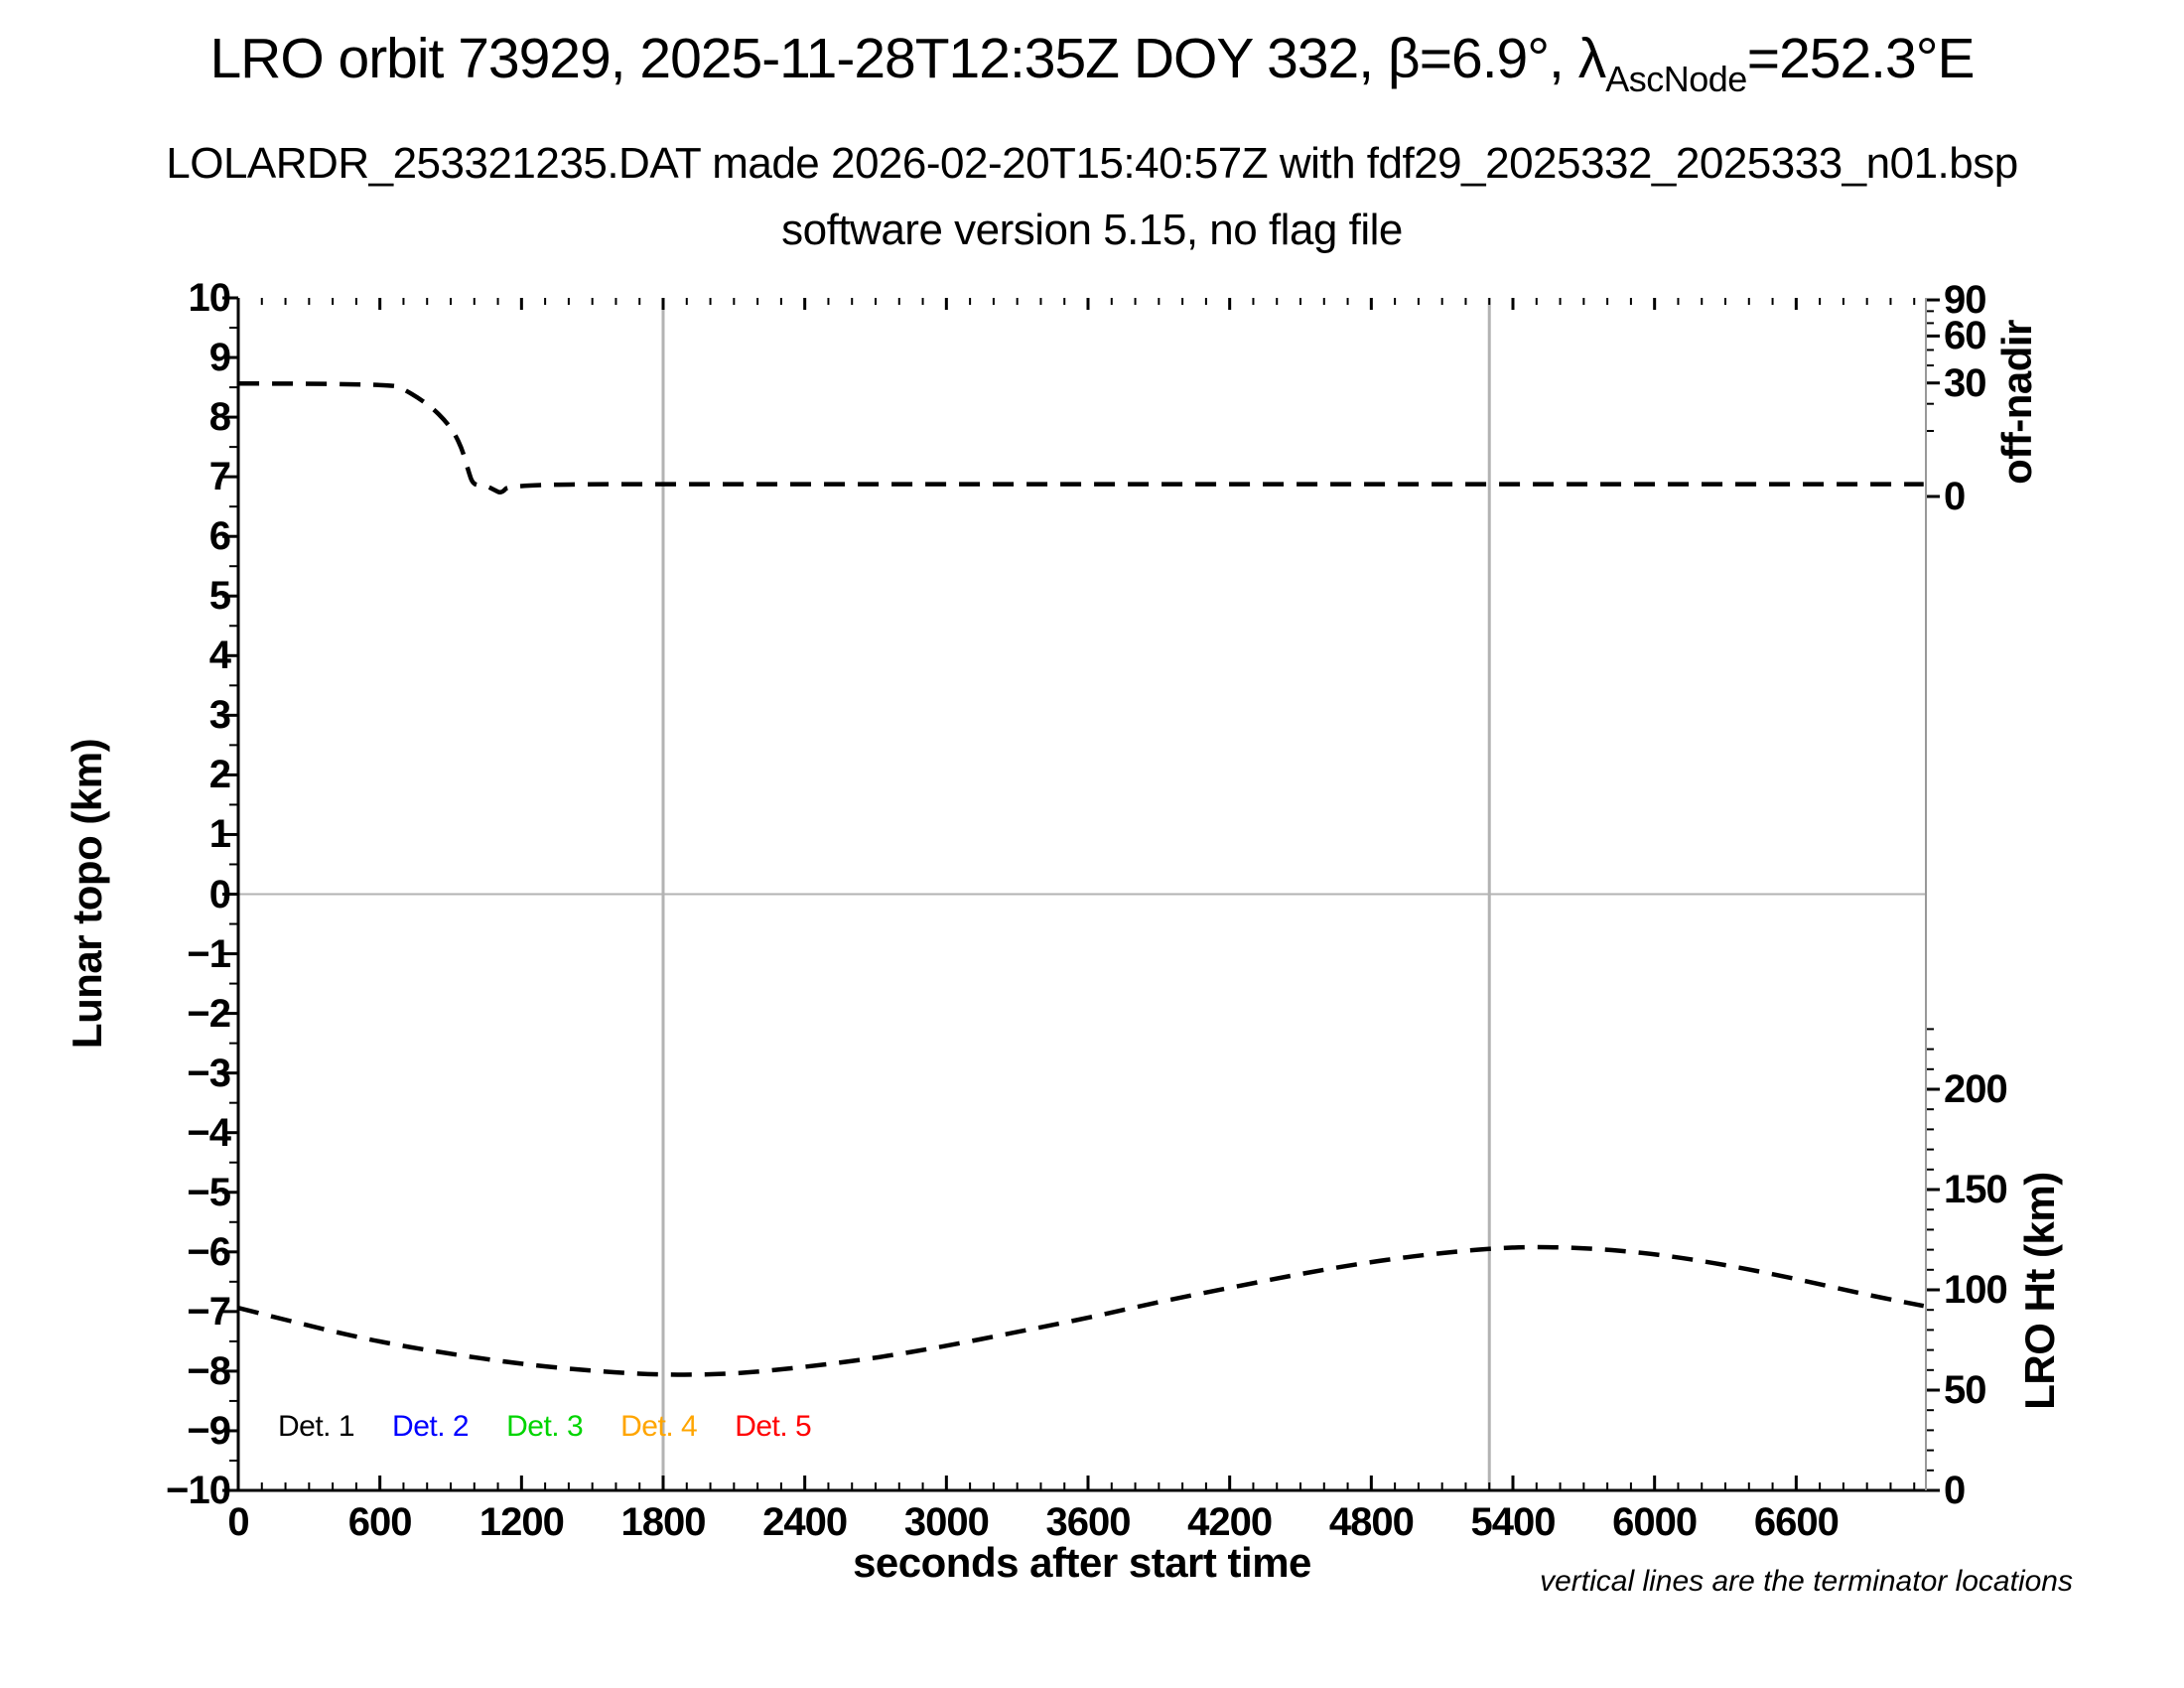 This screenshot has height=1688, width=2184. I want to click on lro-ht-tick-label: 200, so click(1976, 1089).